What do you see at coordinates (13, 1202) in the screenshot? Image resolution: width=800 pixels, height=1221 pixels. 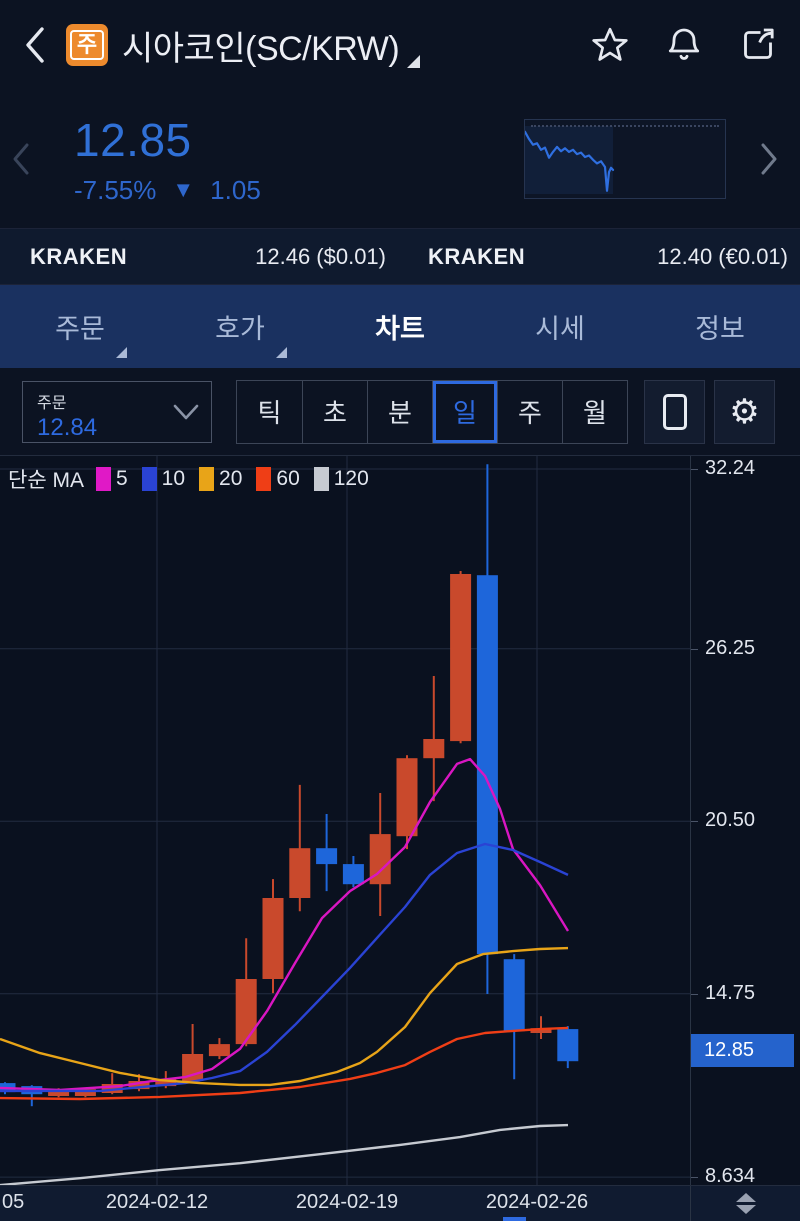 I see `x-axis-label: 05` at bounding box center [13, 1202].